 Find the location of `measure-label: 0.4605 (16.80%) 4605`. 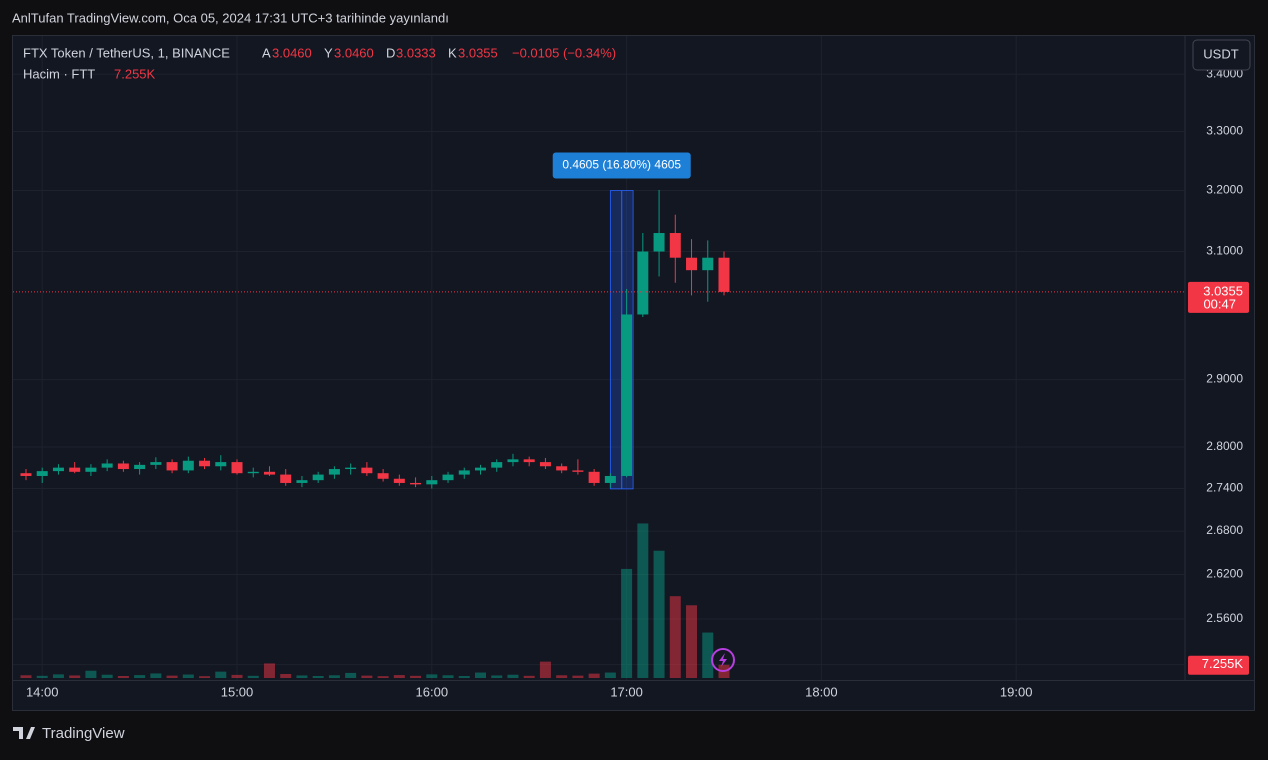

measure-label: 0.4605 (16.80%) 4605 is located at coordinates (621, 165).